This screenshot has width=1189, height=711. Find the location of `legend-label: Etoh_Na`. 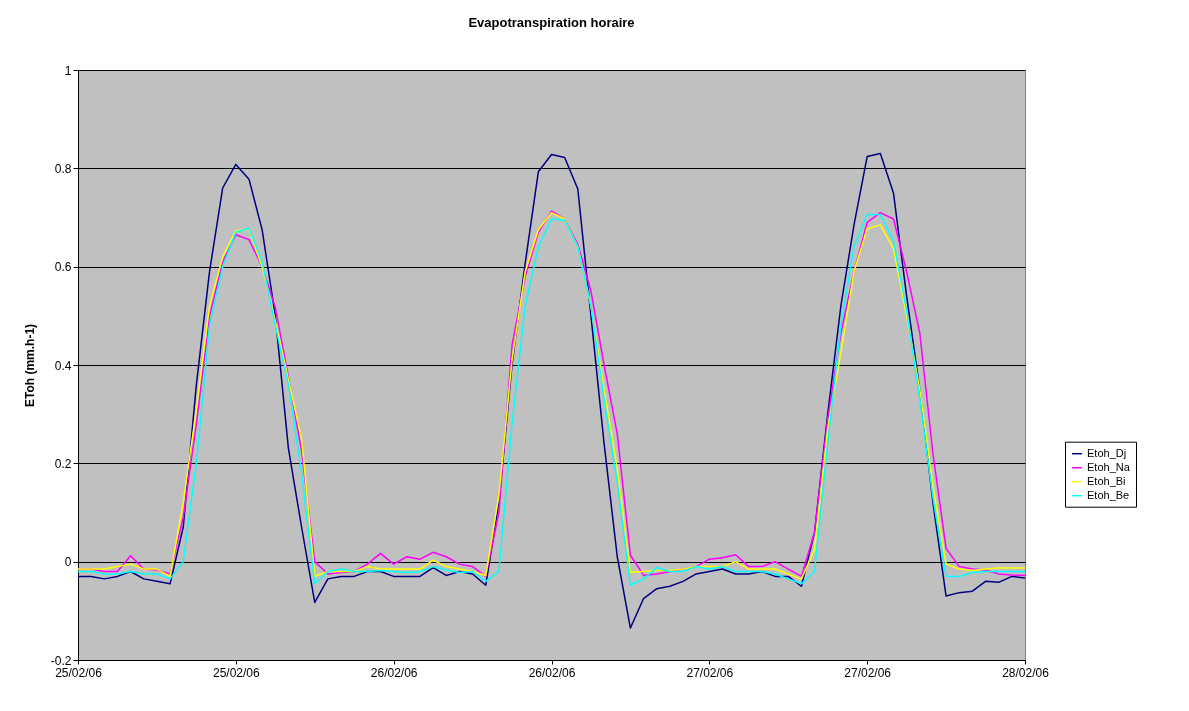

legend-label: Etoh_Na is located at coordinates (1109, 466).